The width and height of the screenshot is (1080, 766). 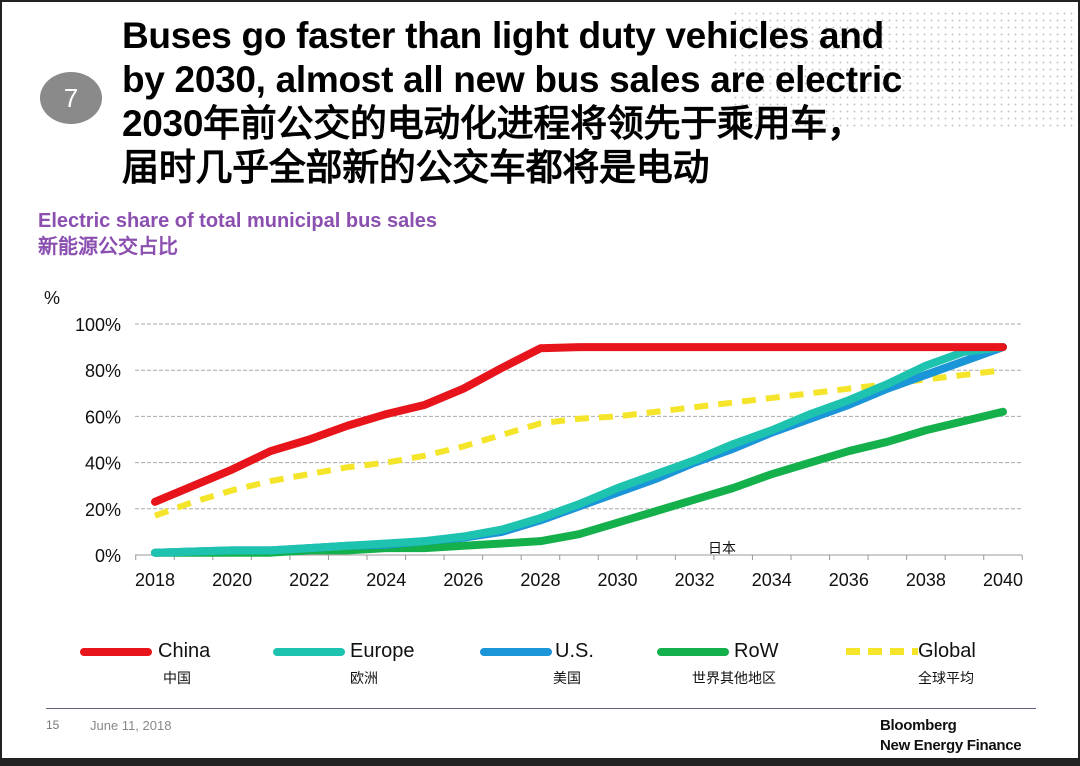 What do you see at coordinates (904, 70) in the screenshot?
I see `dot-pattern-decoration` at bounding box center [904, 70].